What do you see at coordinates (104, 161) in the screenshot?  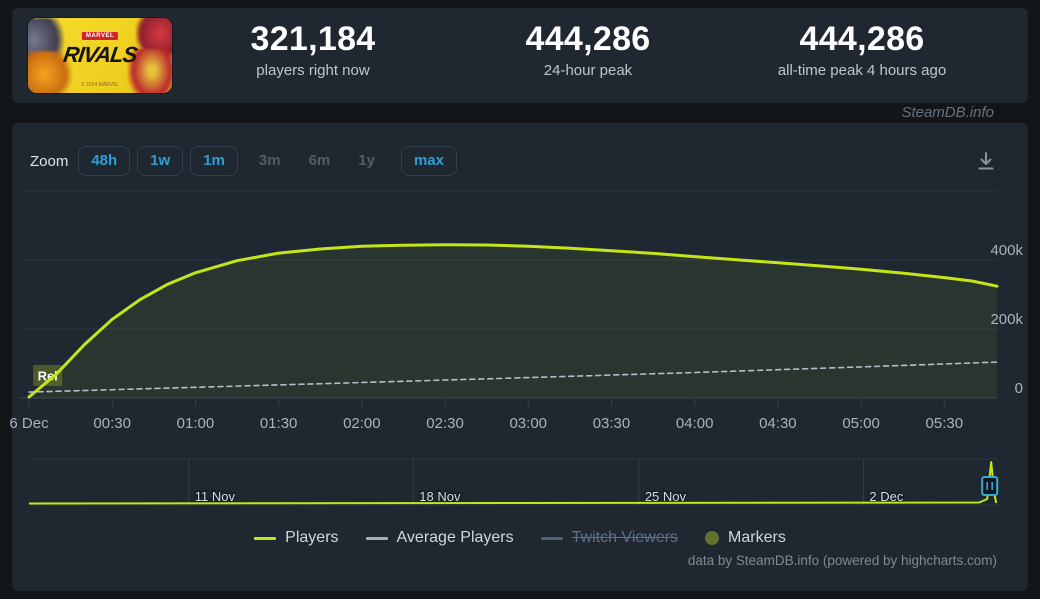 I see `range-button-48h: 48h` at bounding box center [104, 161].